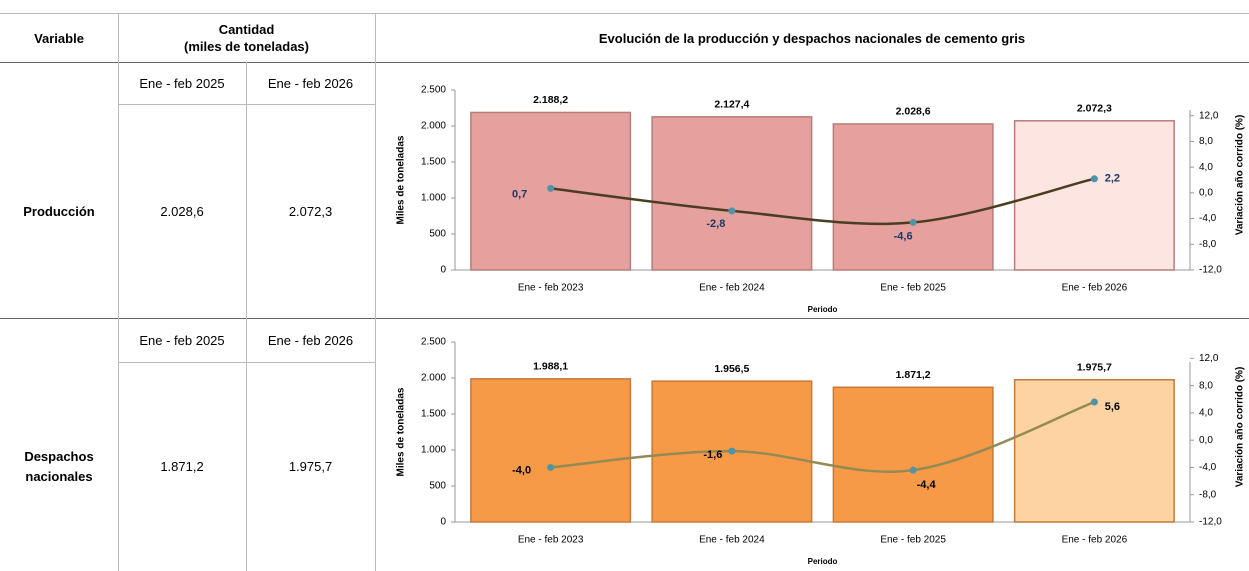 This screenshot has height=571, width=1249. Describe the element at coordinates (550, 367) in the screenshot. I see `bar-value-label: 1.988,1` at that location.